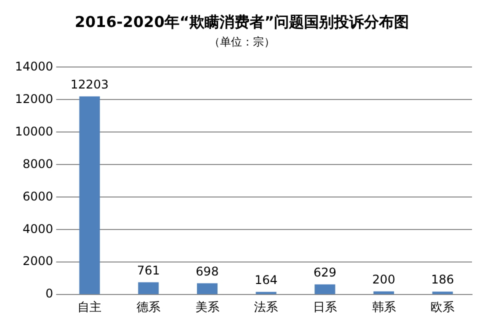 The image size is (500, 333). I want to click on x-tick-label: 欧系, so click(442, 307).